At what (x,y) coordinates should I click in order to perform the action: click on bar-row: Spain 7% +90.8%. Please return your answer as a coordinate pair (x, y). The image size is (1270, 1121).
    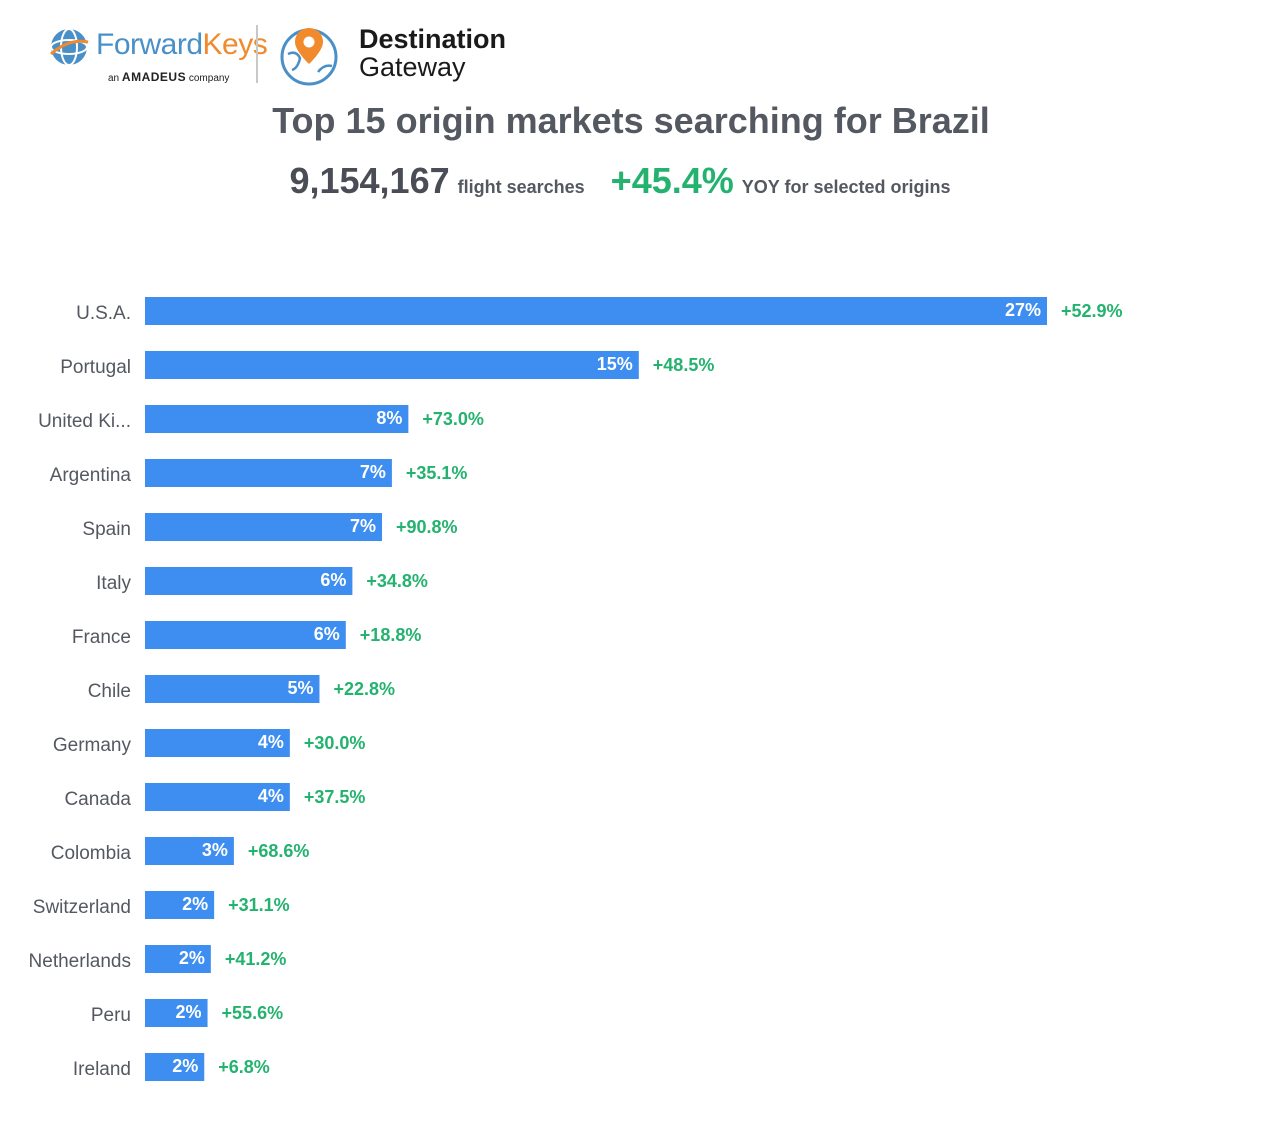
    Looking at the image, I should click on (270, 527).